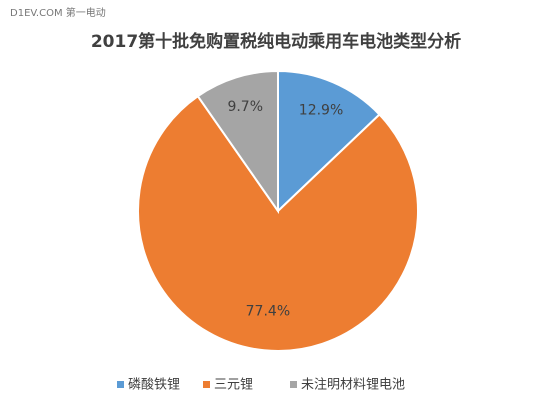 The image size is (552, 417). I want to click on data-label: 9.7%, so click(245, 107).